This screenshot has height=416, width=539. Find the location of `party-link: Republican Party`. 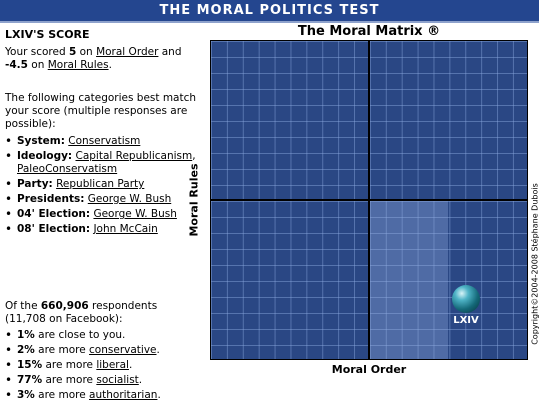

party-link: Republican Party is located at coordinates (100, 184).